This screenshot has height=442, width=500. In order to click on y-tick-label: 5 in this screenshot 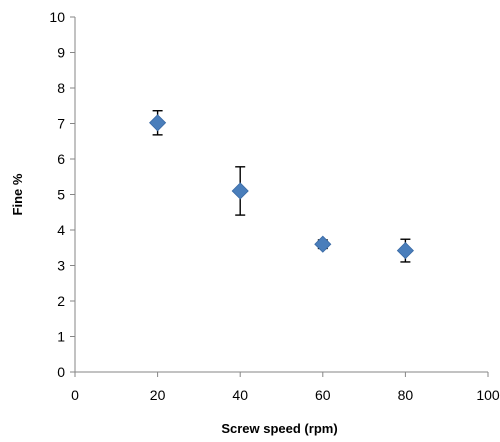, I will do `click(61, 195)`.